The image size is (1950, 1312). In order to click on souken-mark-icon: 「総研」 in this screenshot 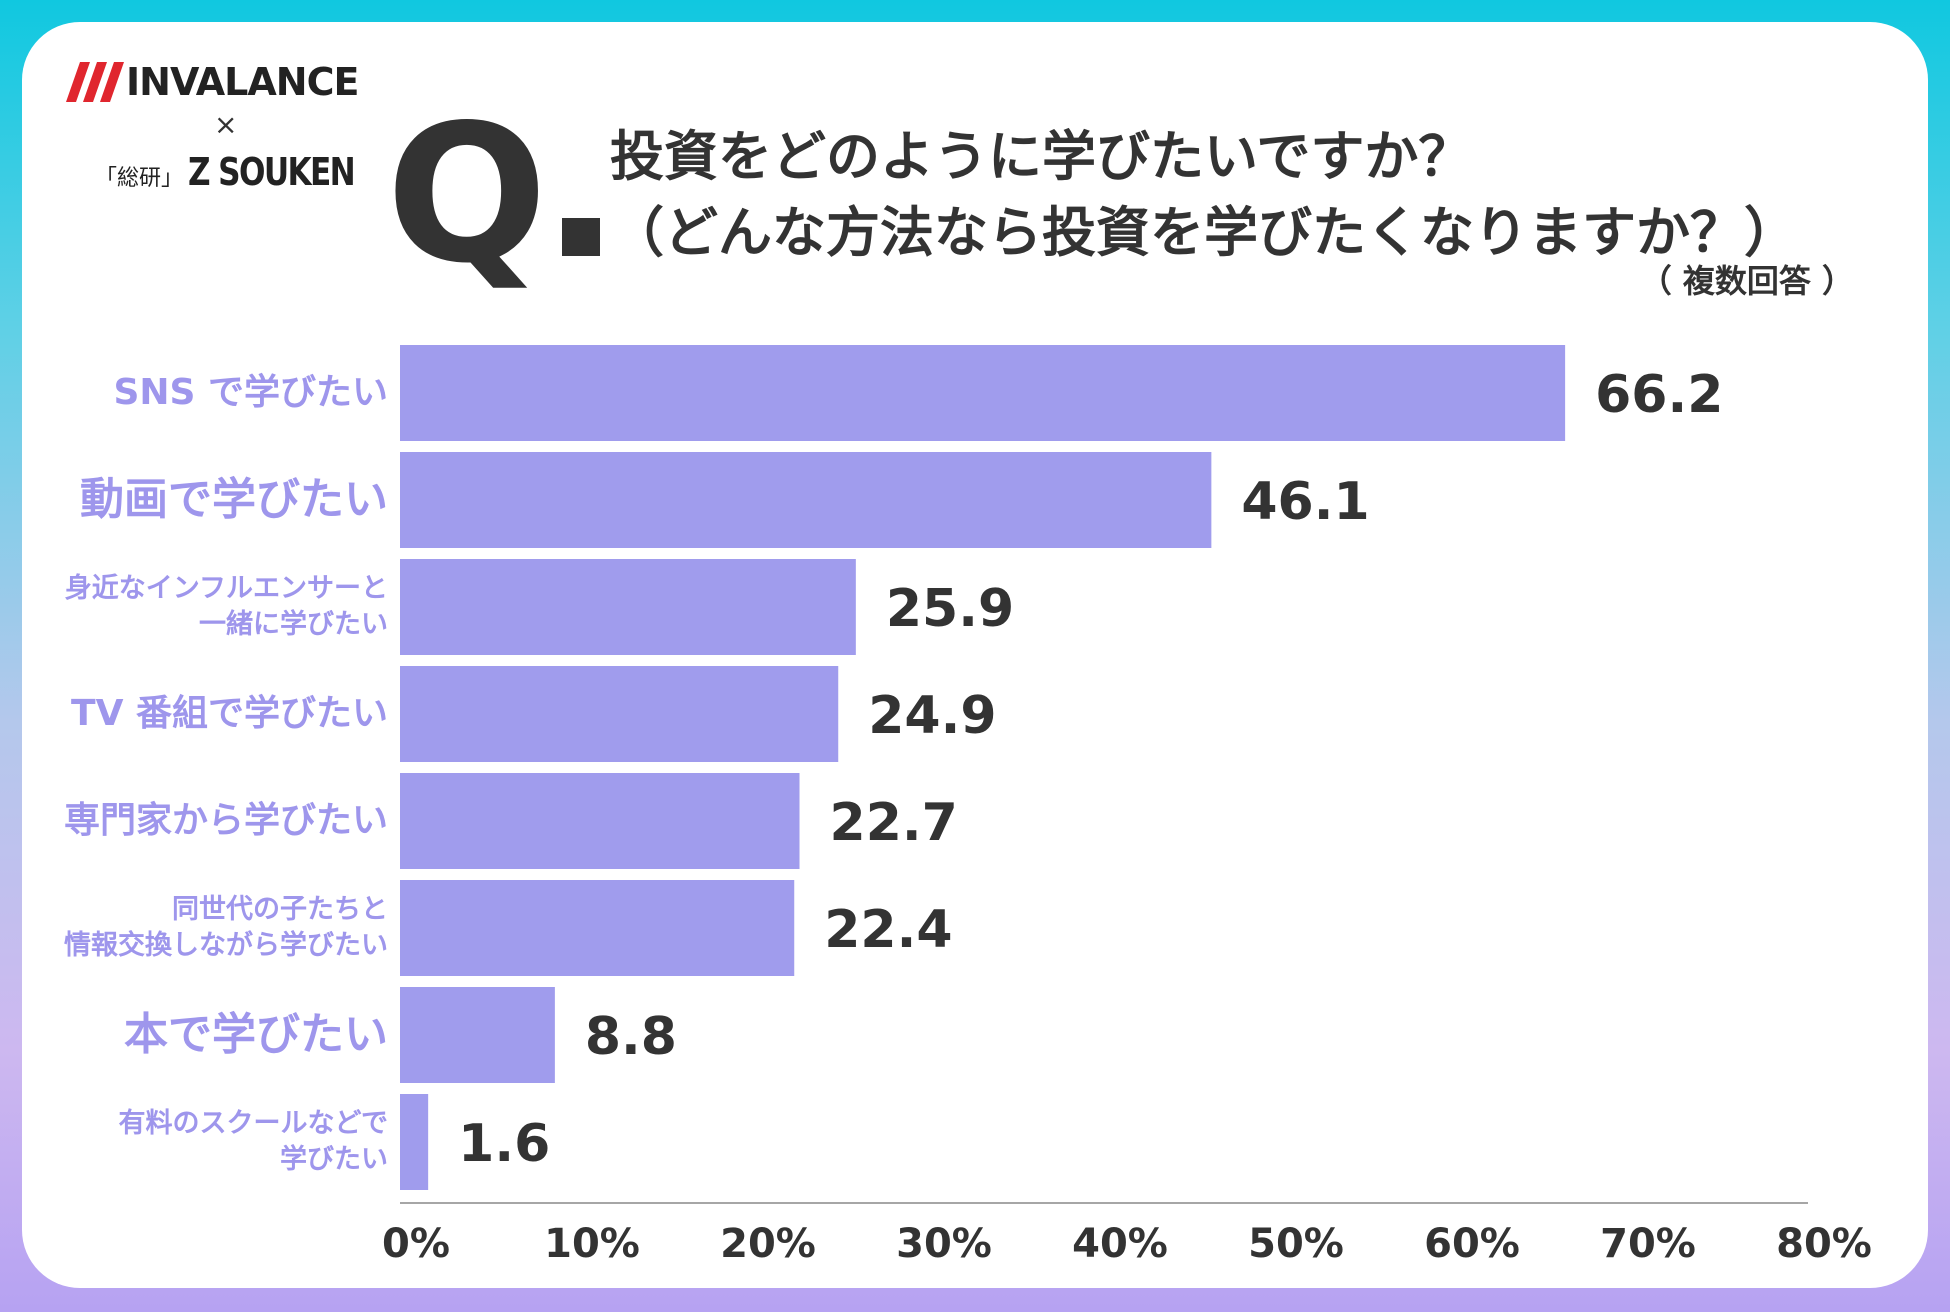, I will do `click(139, 178)`.